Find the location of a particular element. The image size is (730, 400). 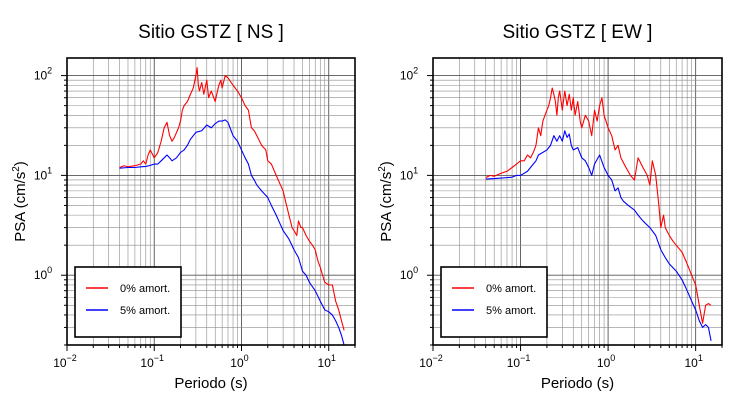

chart-title: Sitio GSTZ [ NS ] is located at coordinates (211, 32).